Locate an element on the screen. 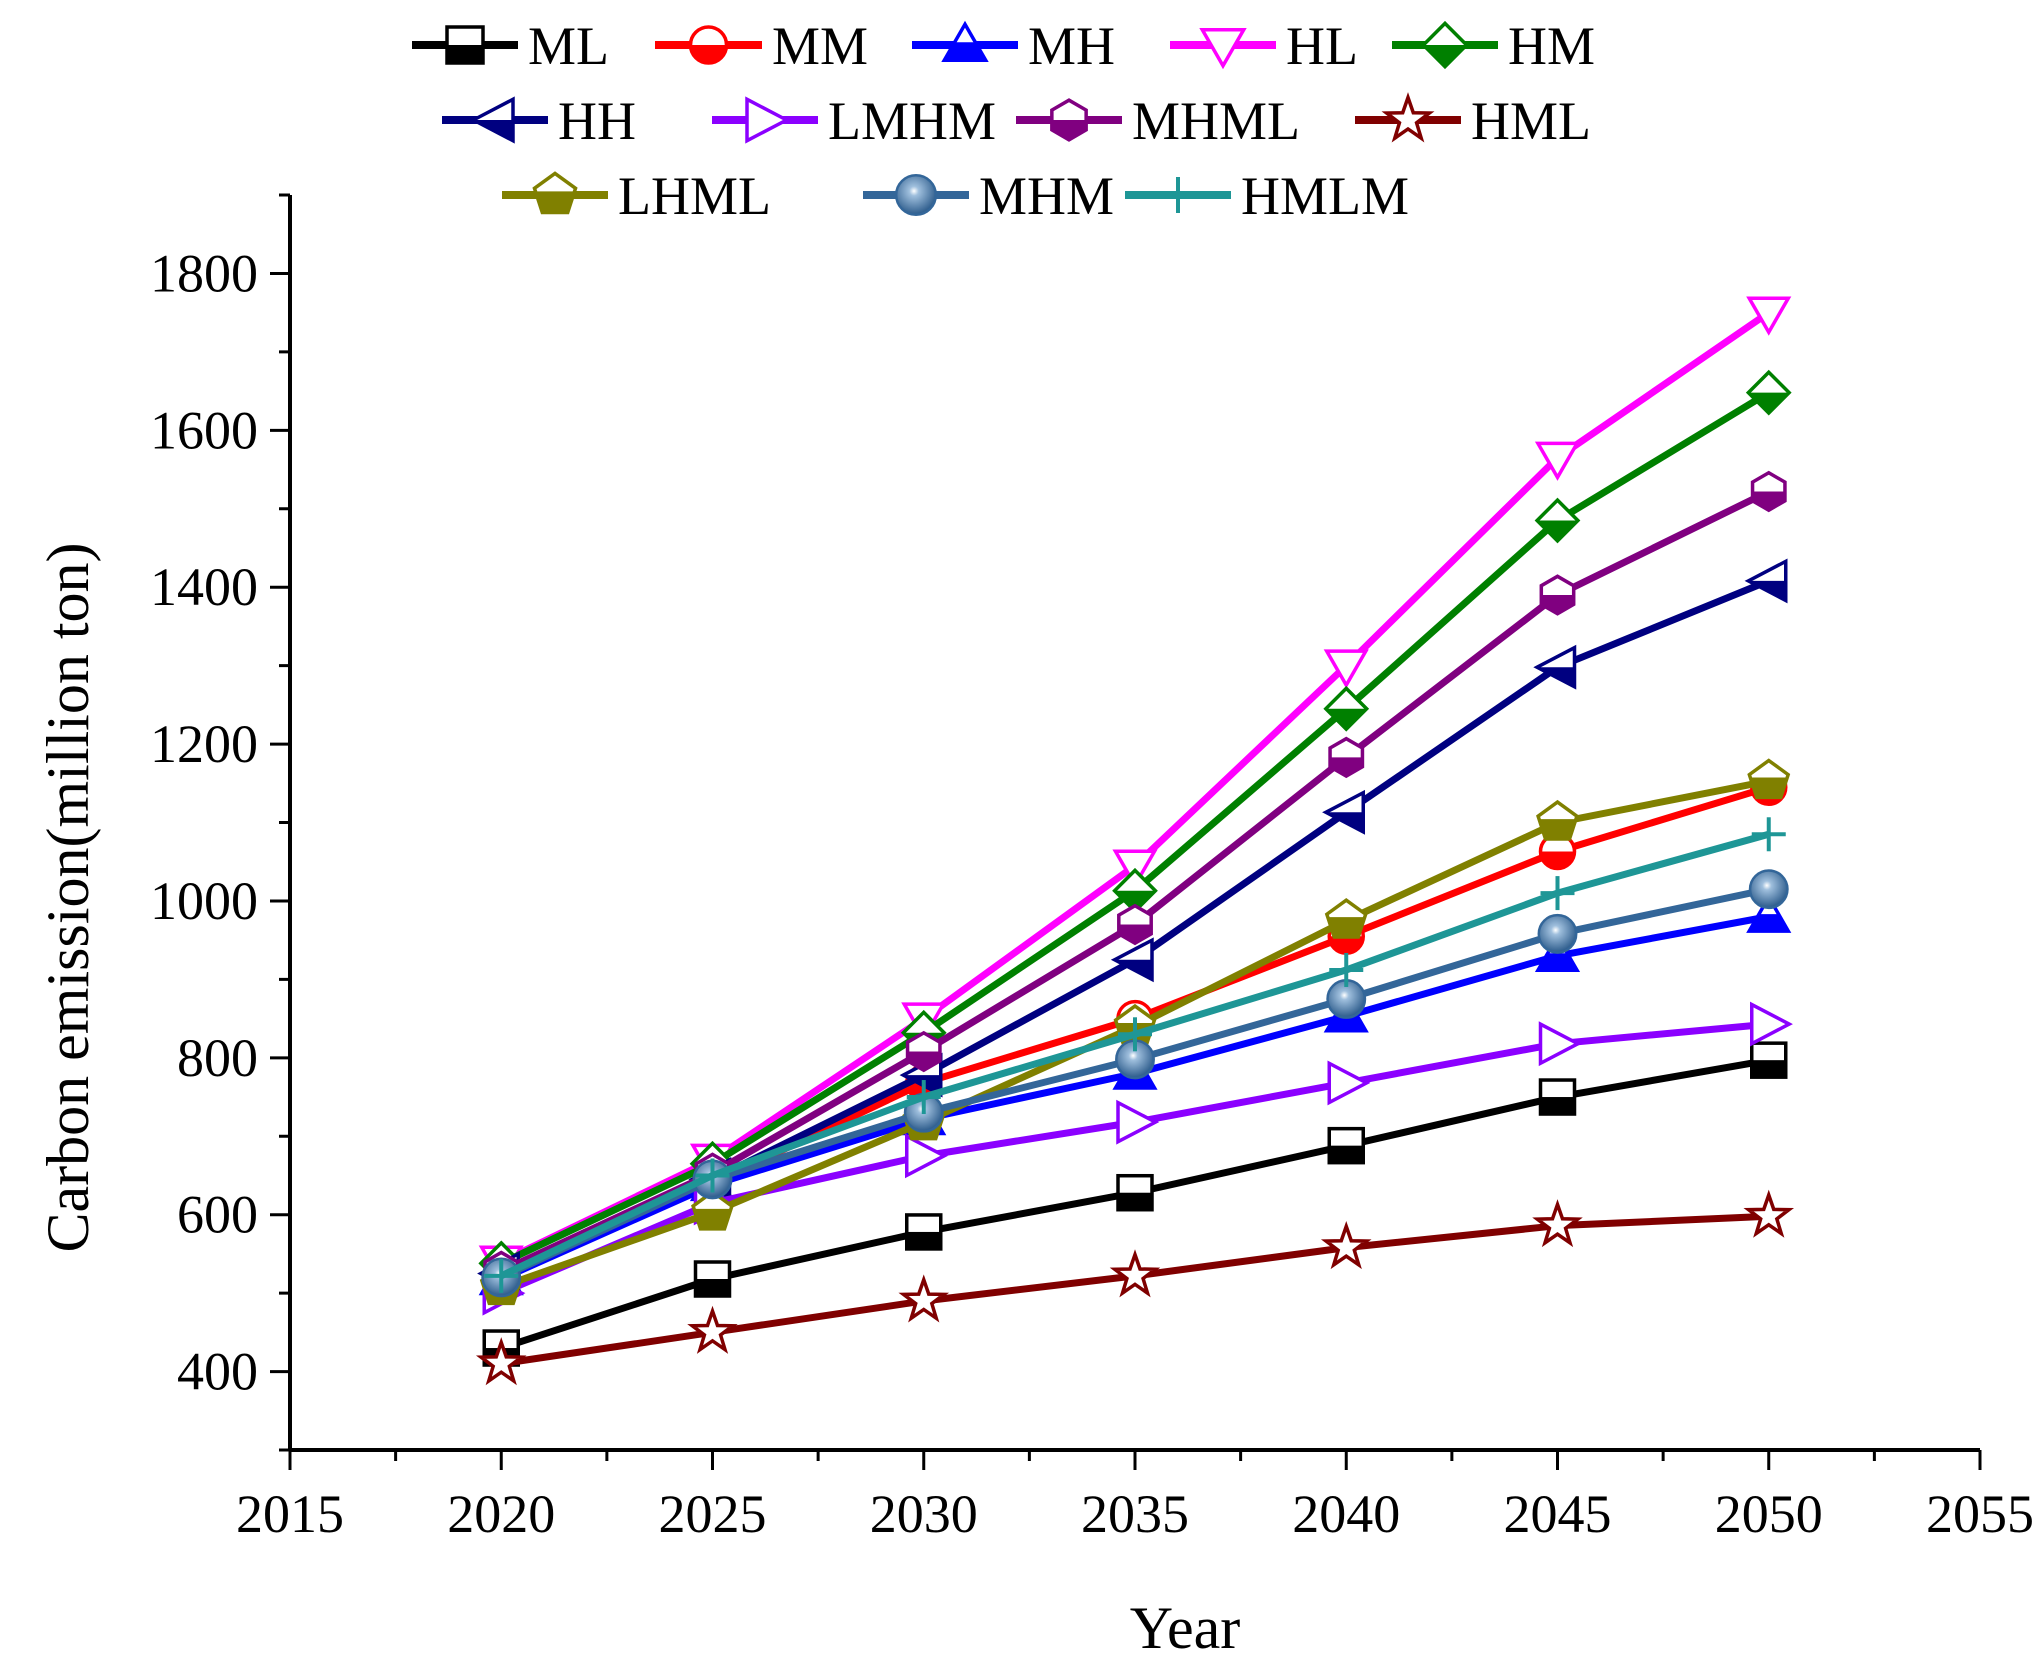  data-point-mh-2050 is located at coordinates (1769, 913).